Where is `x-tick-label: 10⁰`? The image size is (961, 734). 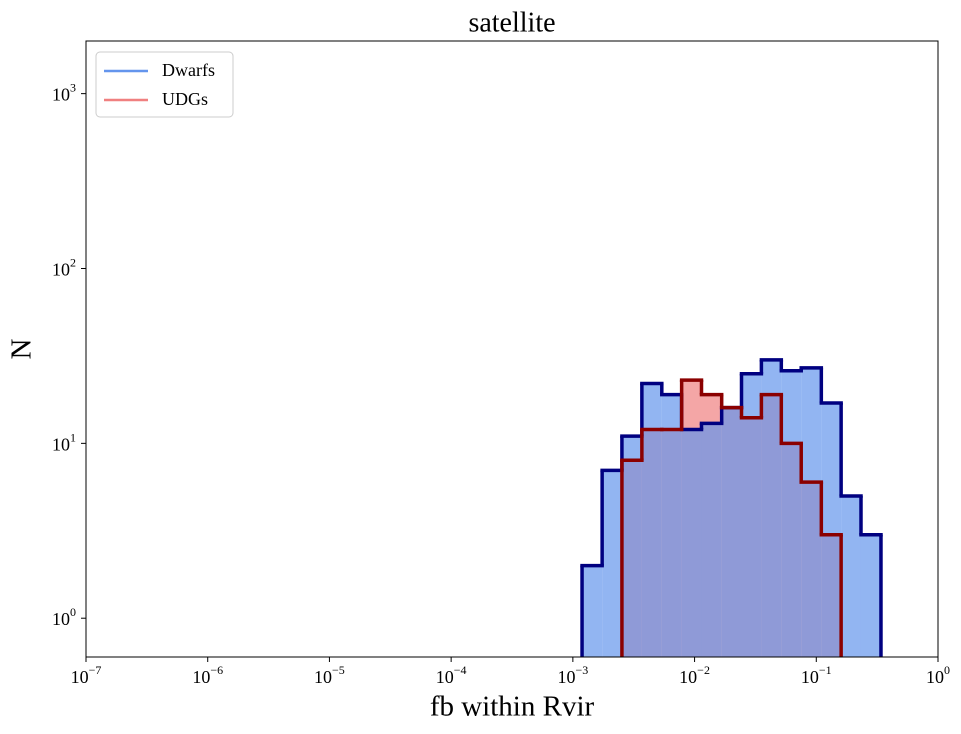
x-tick-label: 10⁰ is located at coordinates (938, 675).